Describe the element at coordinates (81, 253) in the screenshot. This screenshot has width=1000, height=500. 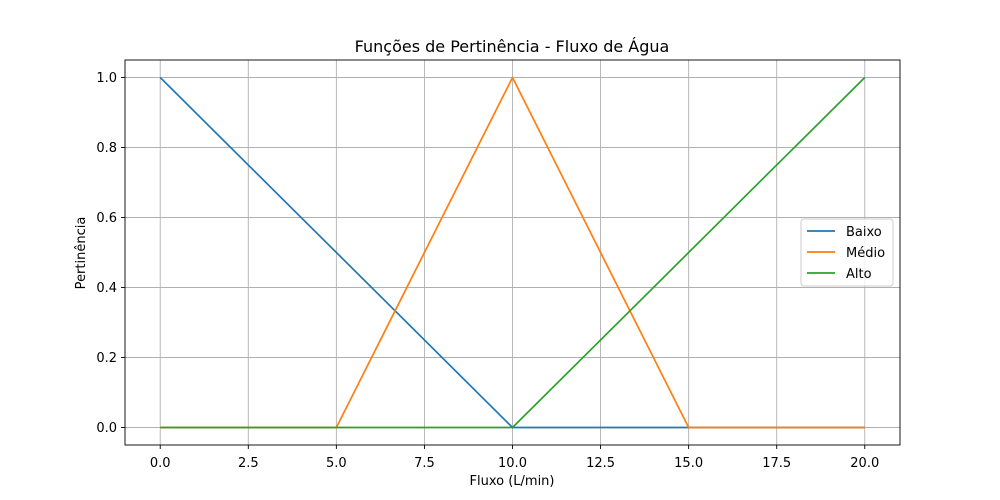
I see `y-axis-label: Pertinência` at that location.